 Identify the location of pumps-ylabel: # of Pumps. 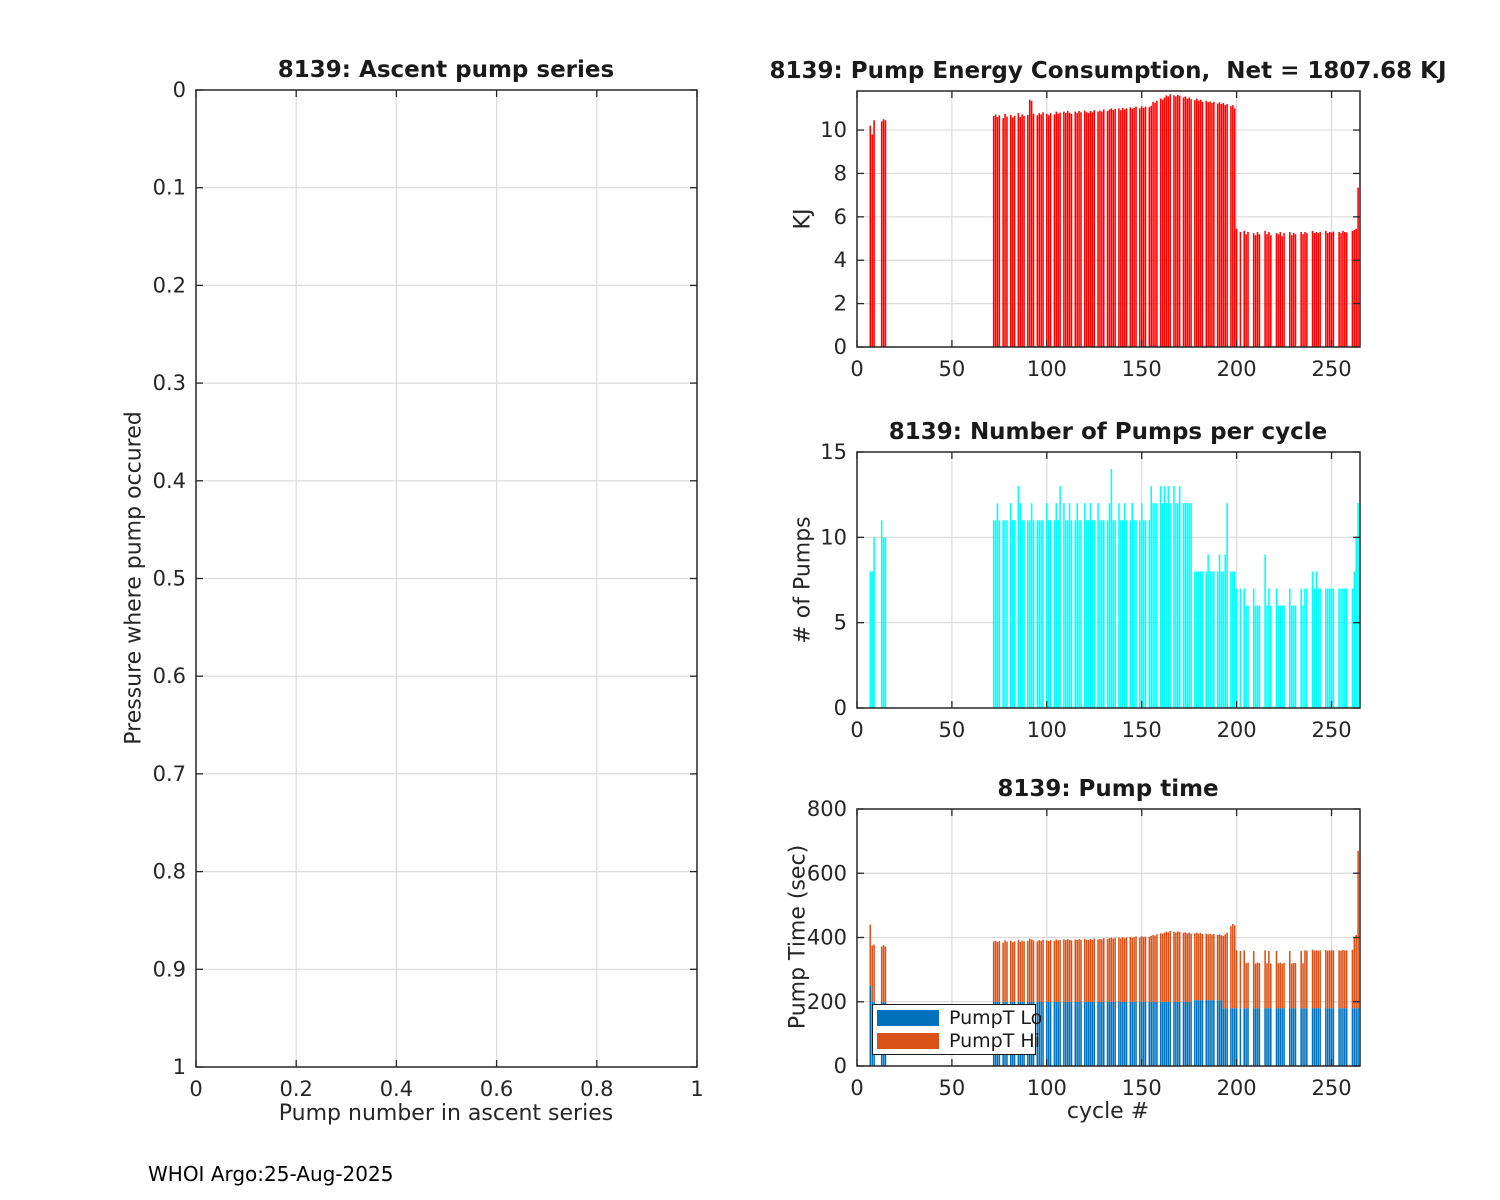
(803, 580).